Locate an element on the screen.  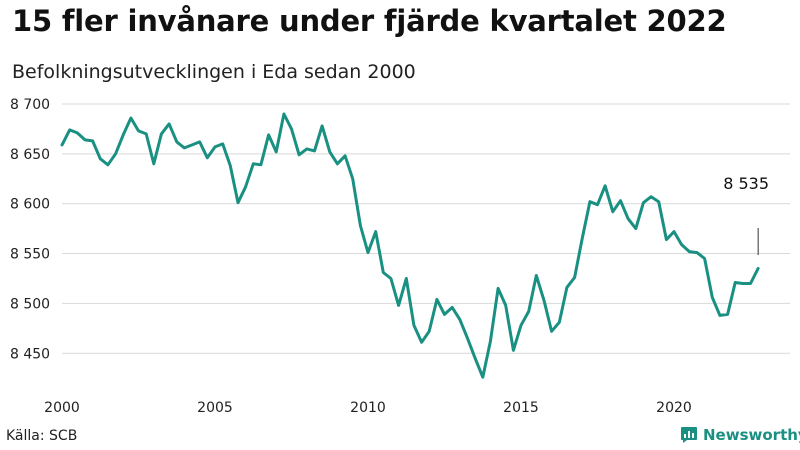
y-tick-label: 8 650 is located at coordinates (30, 155).